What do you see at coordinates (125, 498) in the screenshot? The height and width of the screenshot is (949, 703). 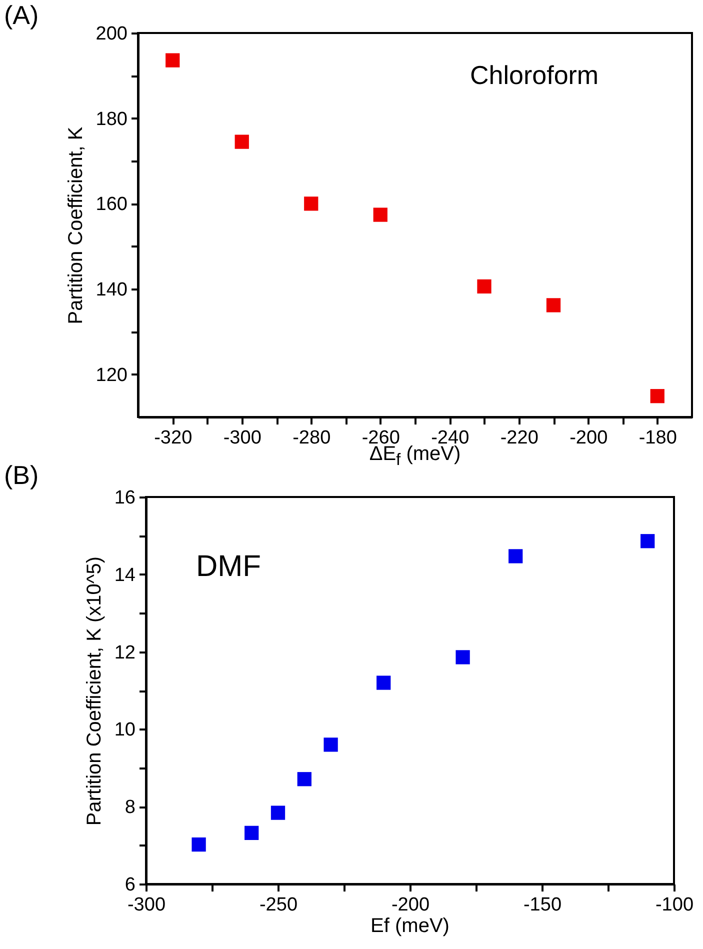 I see `y-tick-label: 16` at bounding box center [125, 498].